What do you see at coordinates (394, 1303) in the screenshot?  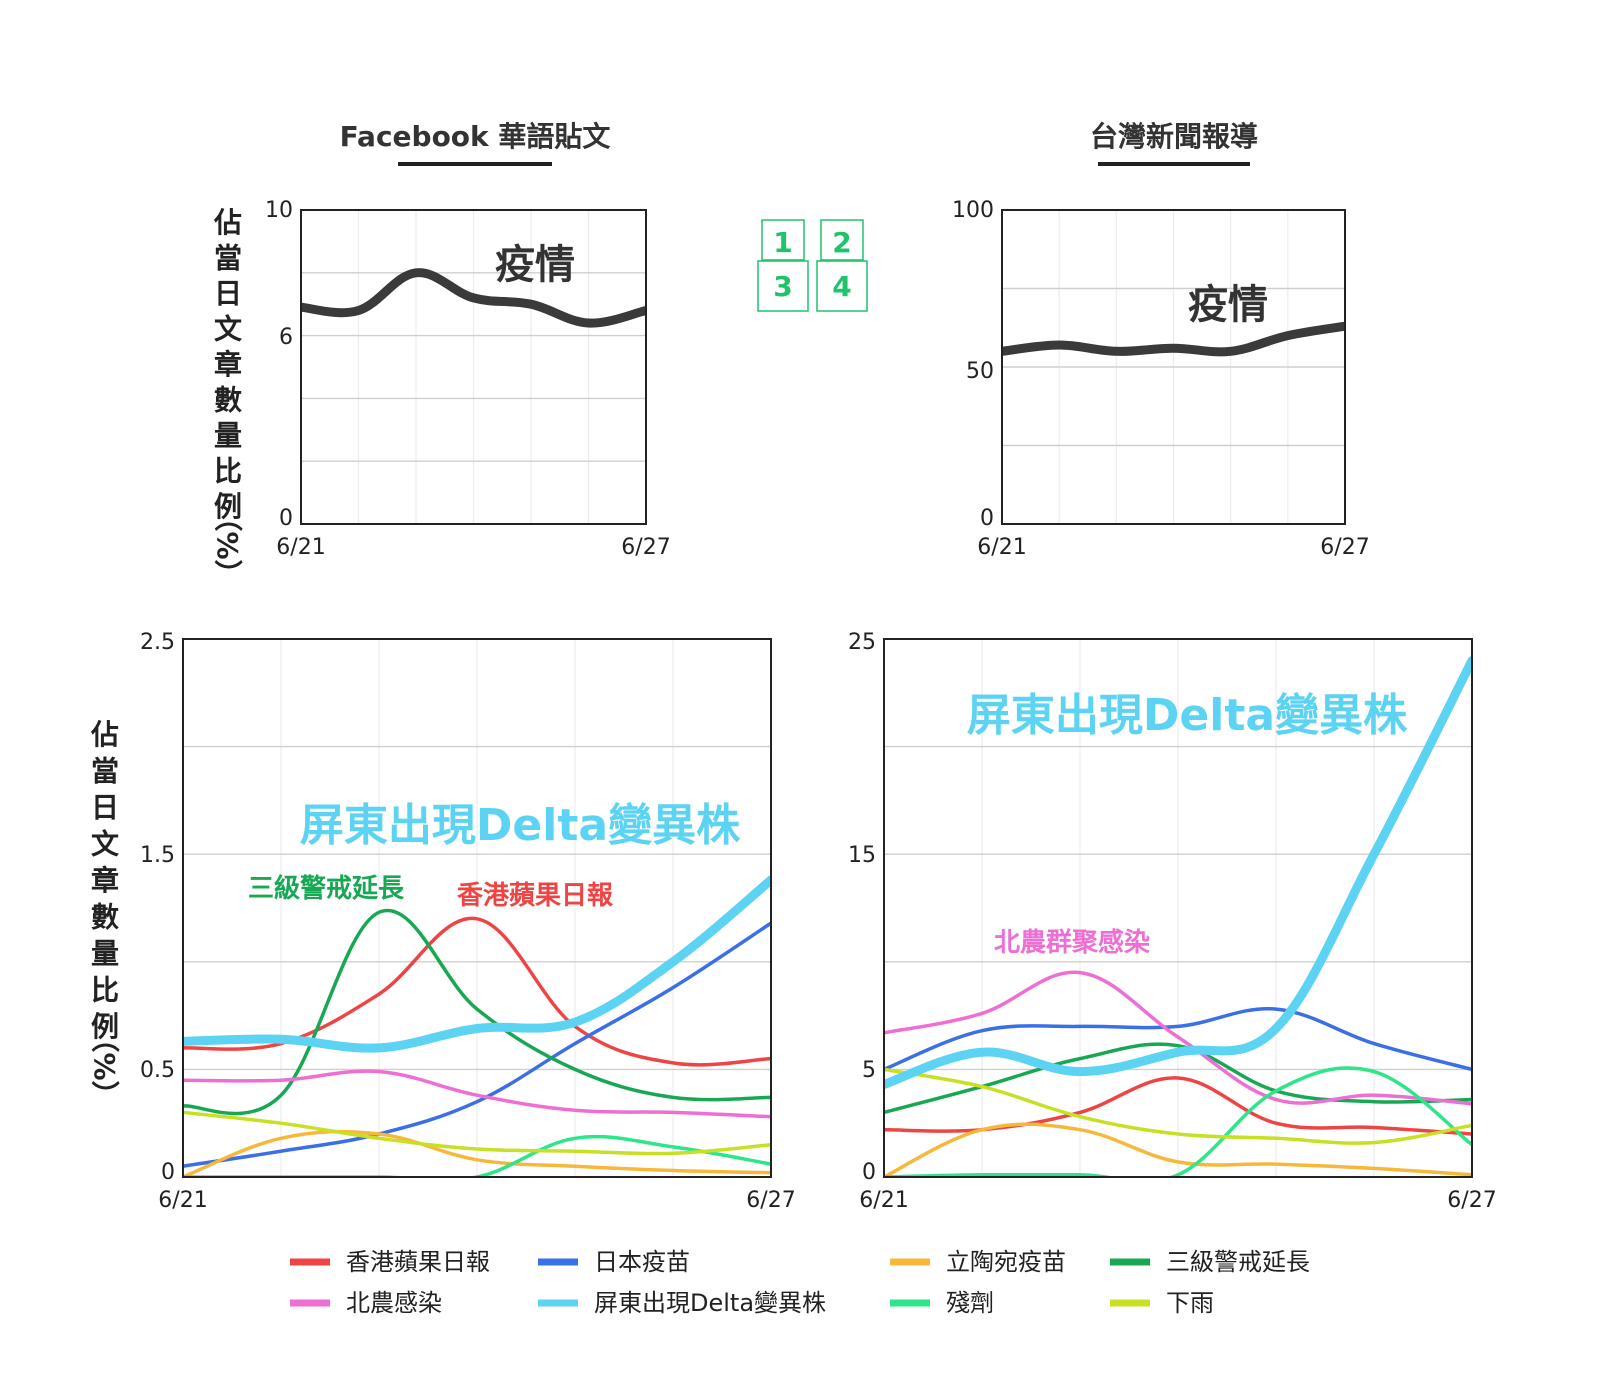 I see `legend-label: 北農感染` at bounding box center [394, 1303].